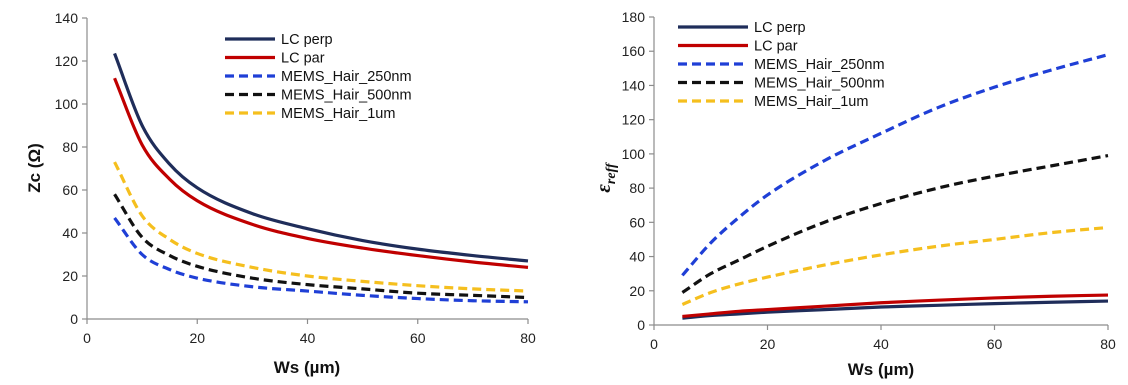 This screenshot has height=385, width=1128. Describe the element at coordinates (641, 325) in the screenshot. I see `eps-y-tick-label: 0` at that location.